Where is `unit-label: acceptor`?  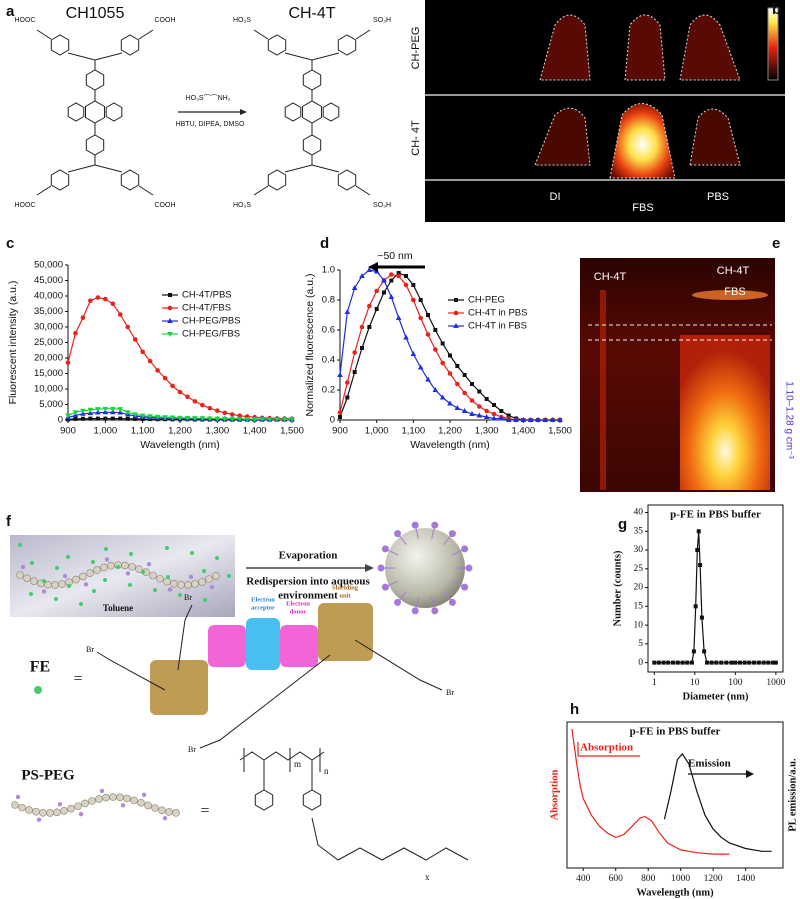 unit-label: acceptor is located at coordinates (263, 607).